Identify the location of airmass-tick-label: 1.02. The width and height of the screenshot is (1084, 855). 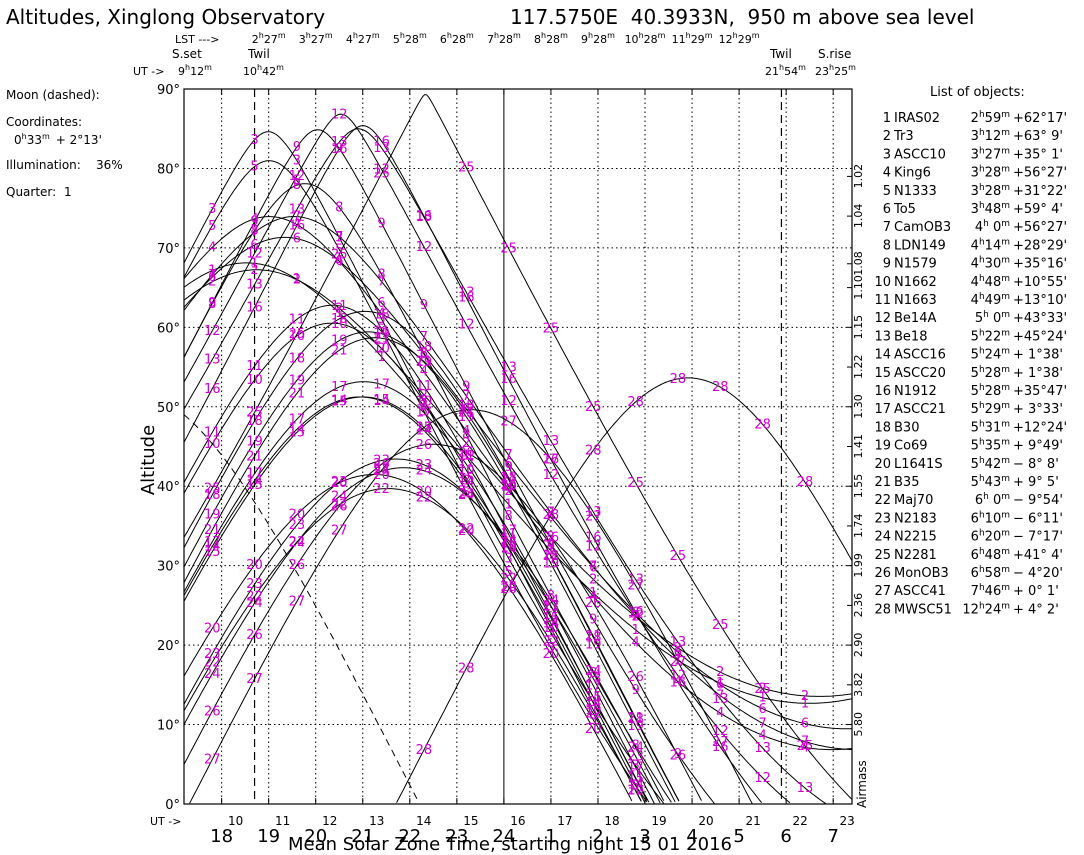
(858, 176).